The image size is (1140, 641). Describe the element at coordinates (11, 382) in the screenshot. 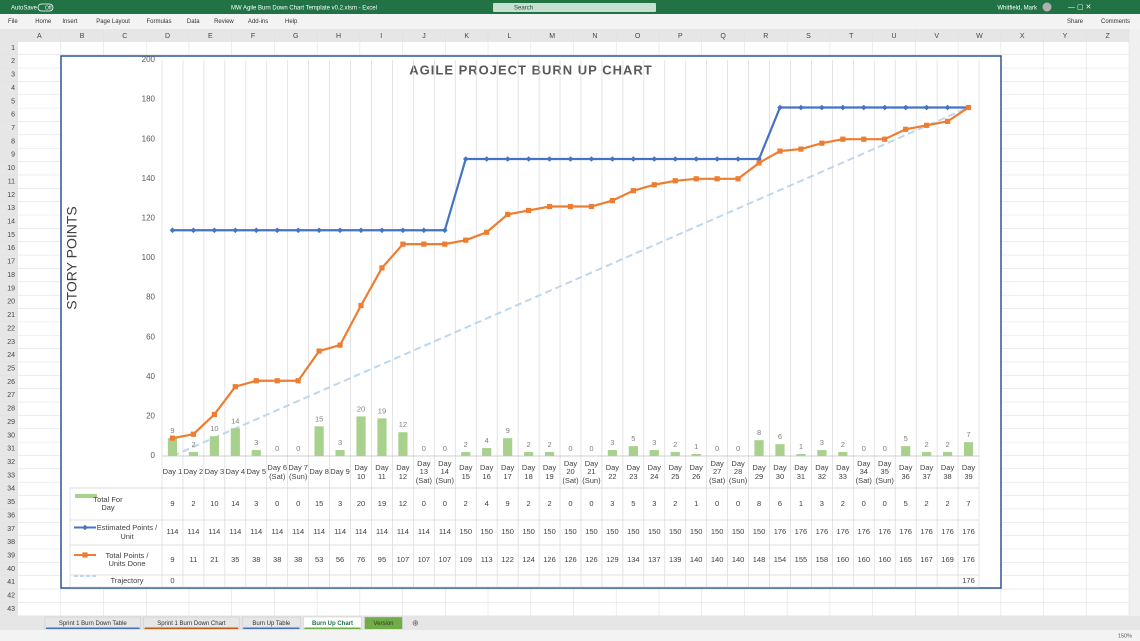

I see `row-header: 26` at that location.